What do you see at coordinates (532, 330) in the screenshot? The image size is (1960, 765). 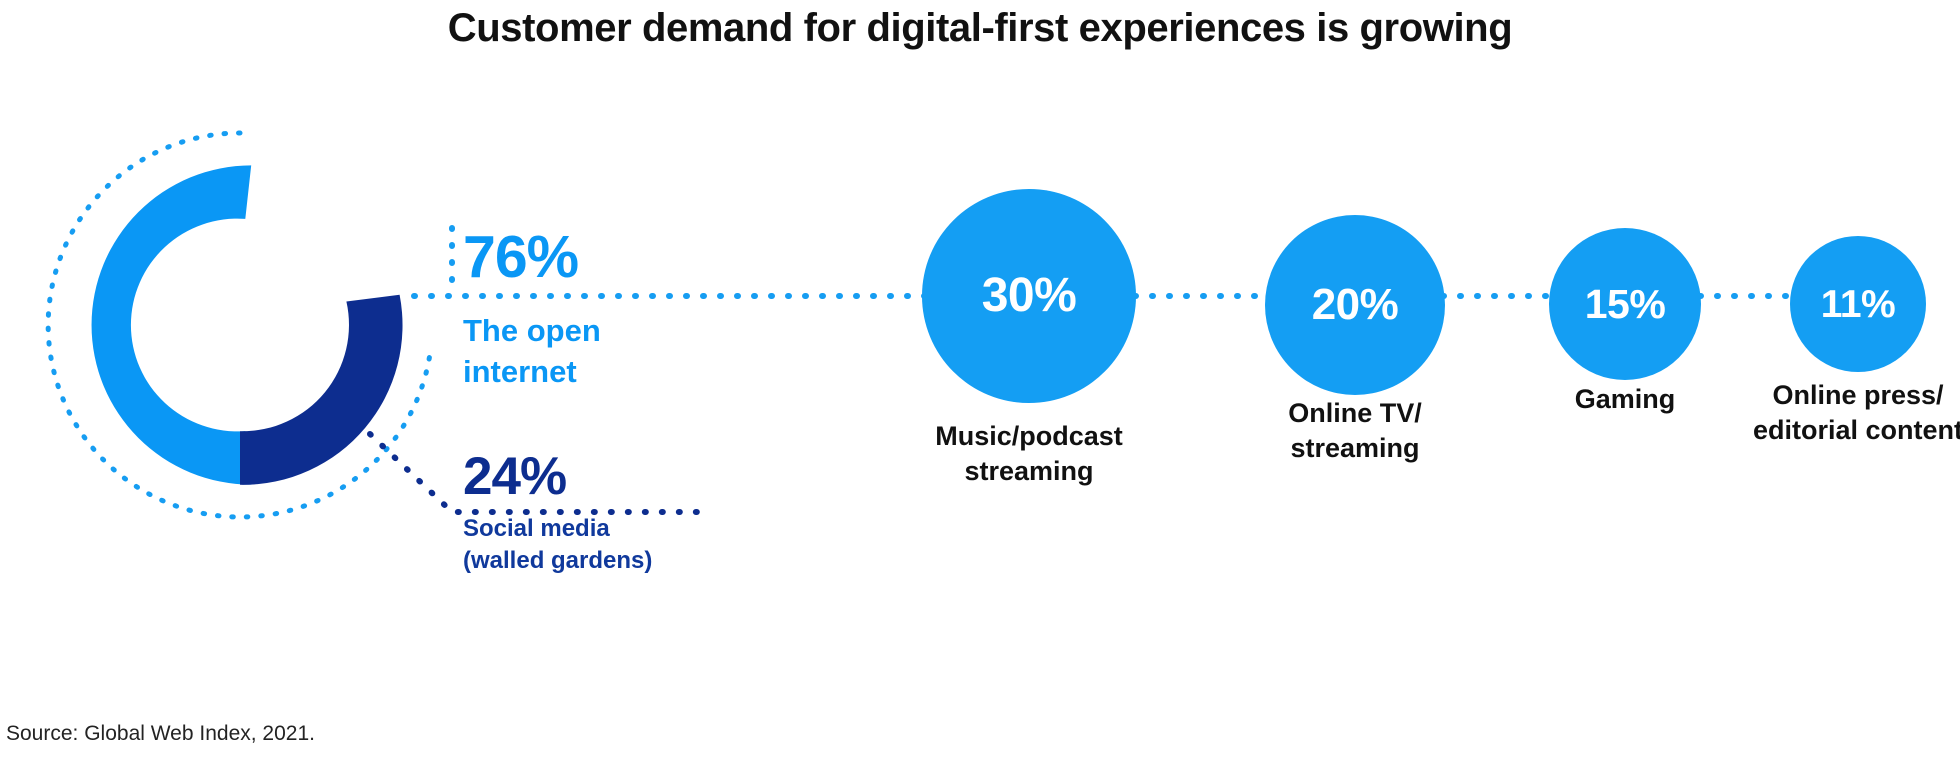 I see `donut-label-open-internet-line1: The open` at bounding box center [532, 330].